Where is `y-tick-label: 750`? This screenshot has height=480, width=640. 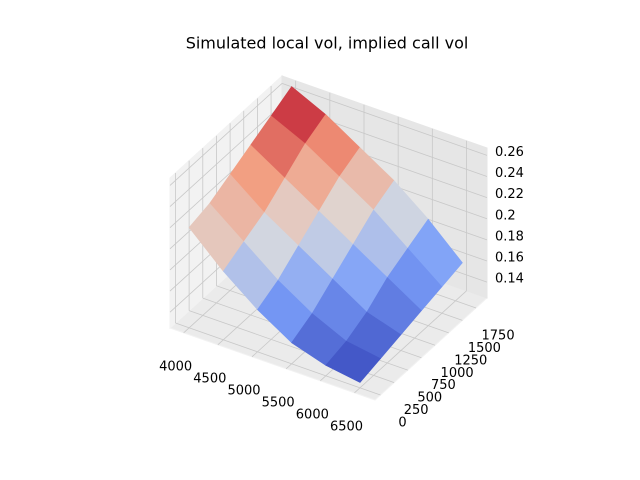
y-tick-label: 750 is located at coordinates (443, 385).